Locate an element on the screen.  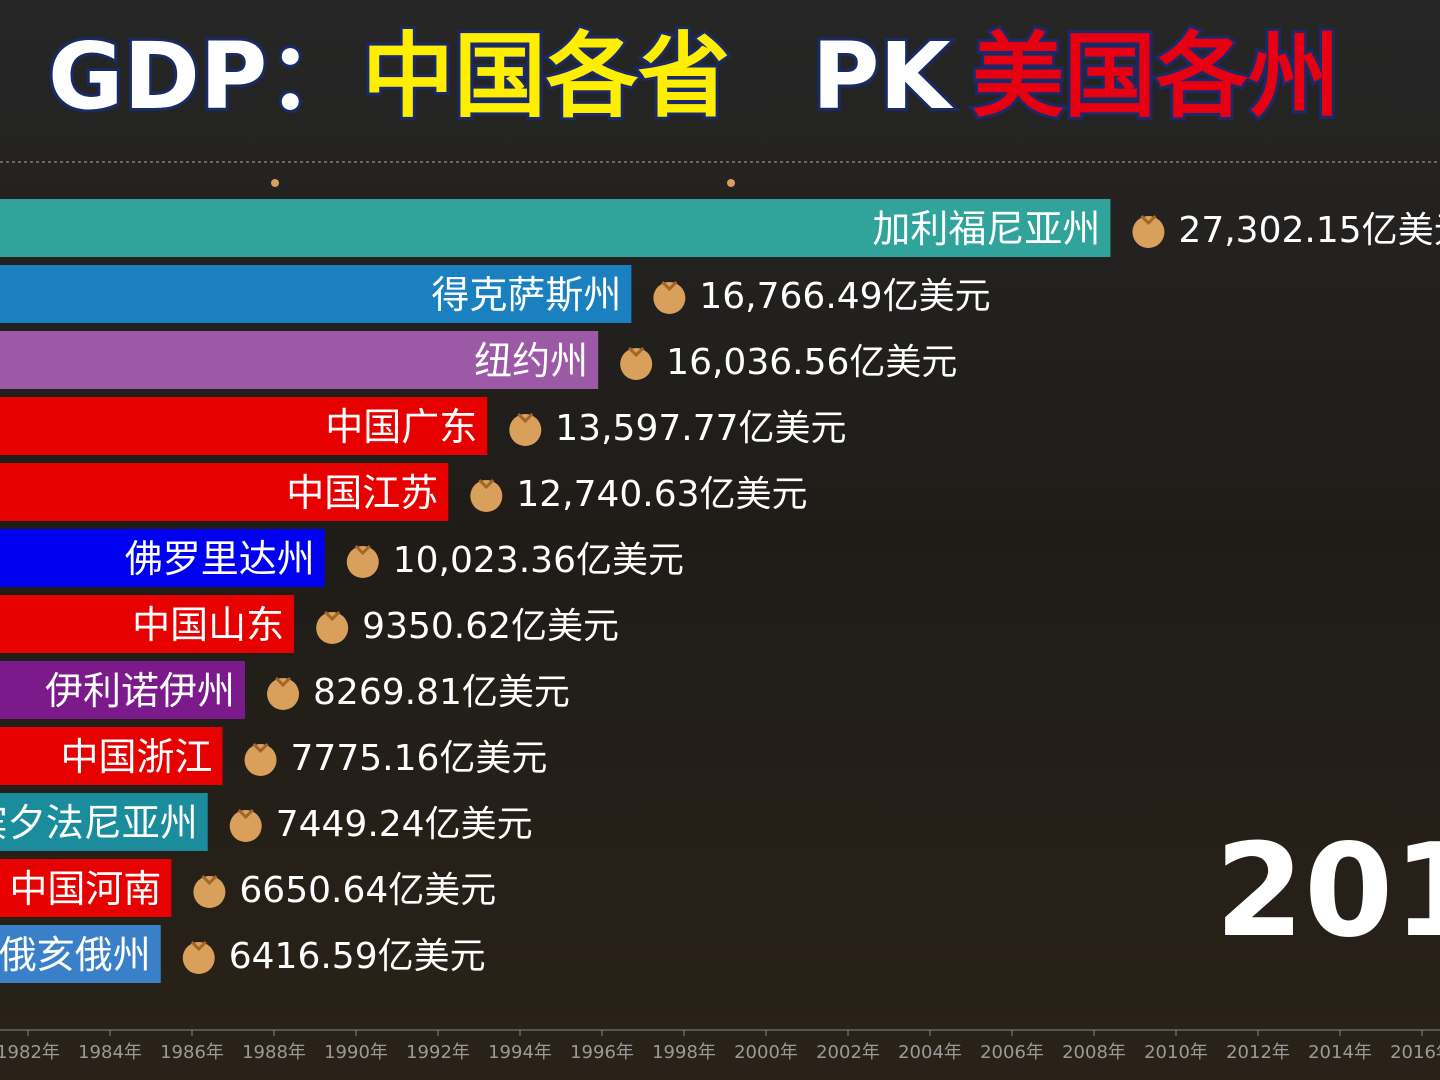
bar-label: 中国河南 is located at coordinates (85, 889).